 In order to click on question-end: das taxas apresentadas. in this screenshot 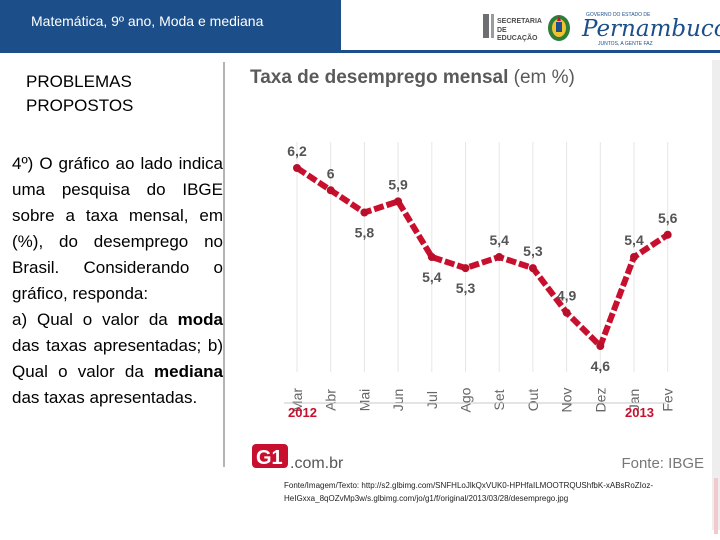, I will do `click(105, 397)`.